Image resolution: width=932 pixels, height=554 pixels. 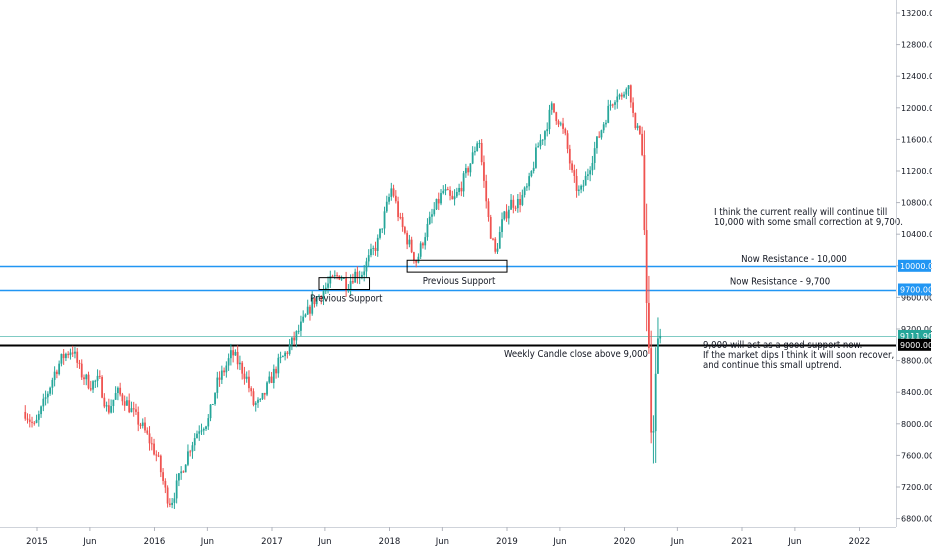 I want to click on resistance-9700-label: Now Resistance - 9,700, so click(x=780, y=282).